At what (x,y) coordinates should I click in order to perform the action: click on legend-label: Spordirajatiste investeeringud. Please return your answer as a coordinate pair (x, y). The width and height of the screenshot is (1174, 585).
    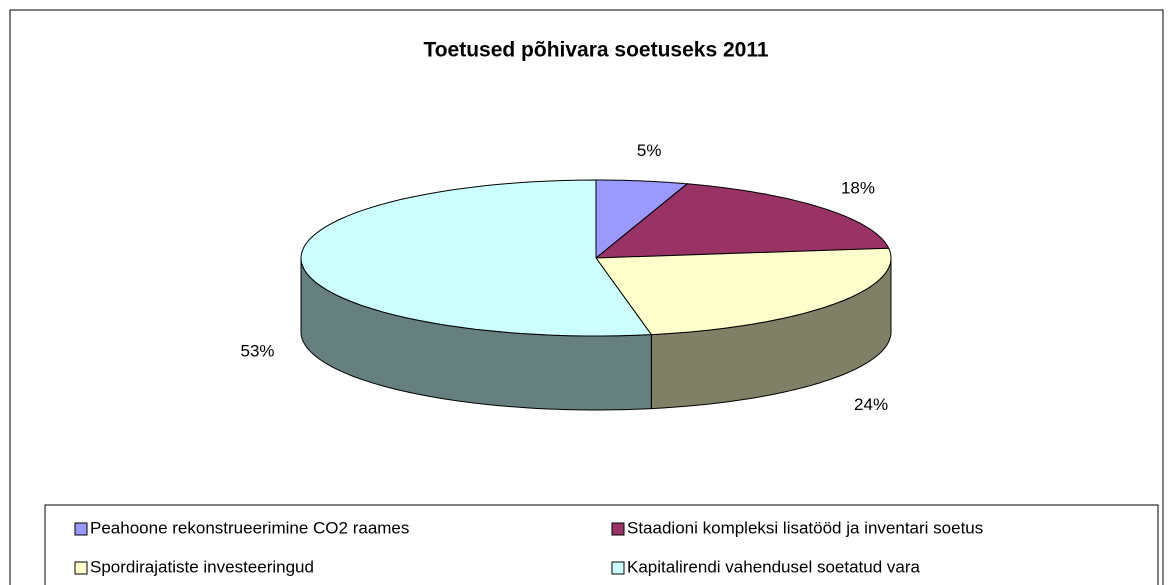
    Looking at the image, I should click on (202, 566).